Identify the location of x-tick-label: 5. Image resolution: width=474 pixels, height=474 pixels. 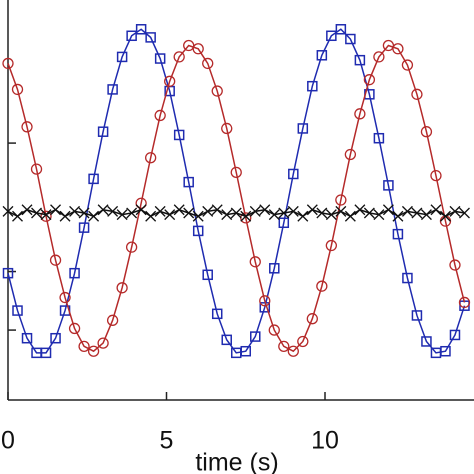
(167, 441).